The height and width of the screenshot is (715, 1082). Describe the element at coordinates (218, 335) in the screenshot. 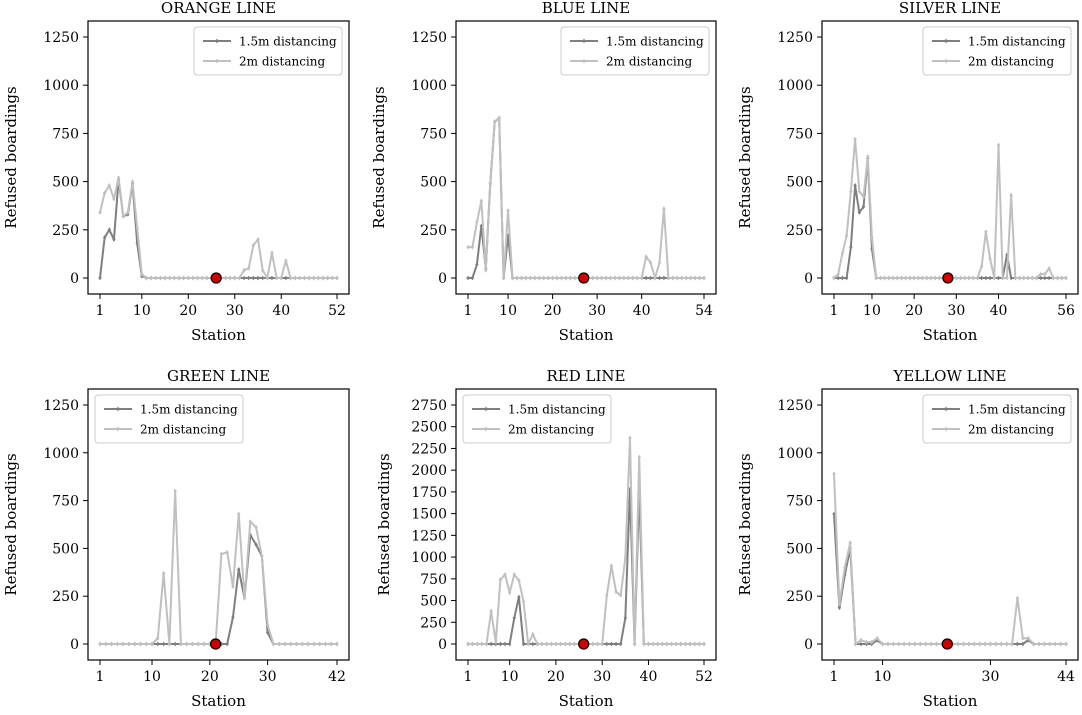

I see `x-axis-label: Station` at that location.